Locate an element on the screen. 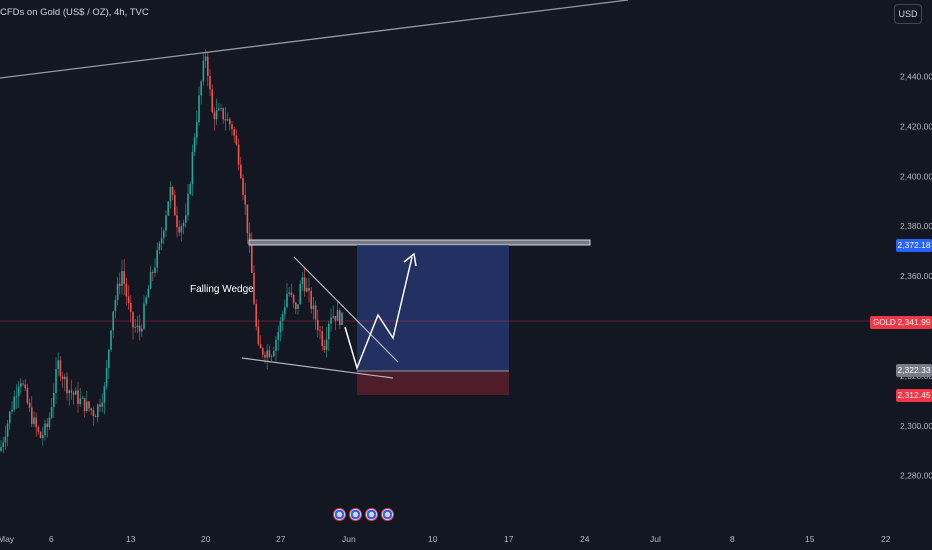 The height and width of the screenshot is (550, 932). stop-zone is located at coordinates (433, 383).